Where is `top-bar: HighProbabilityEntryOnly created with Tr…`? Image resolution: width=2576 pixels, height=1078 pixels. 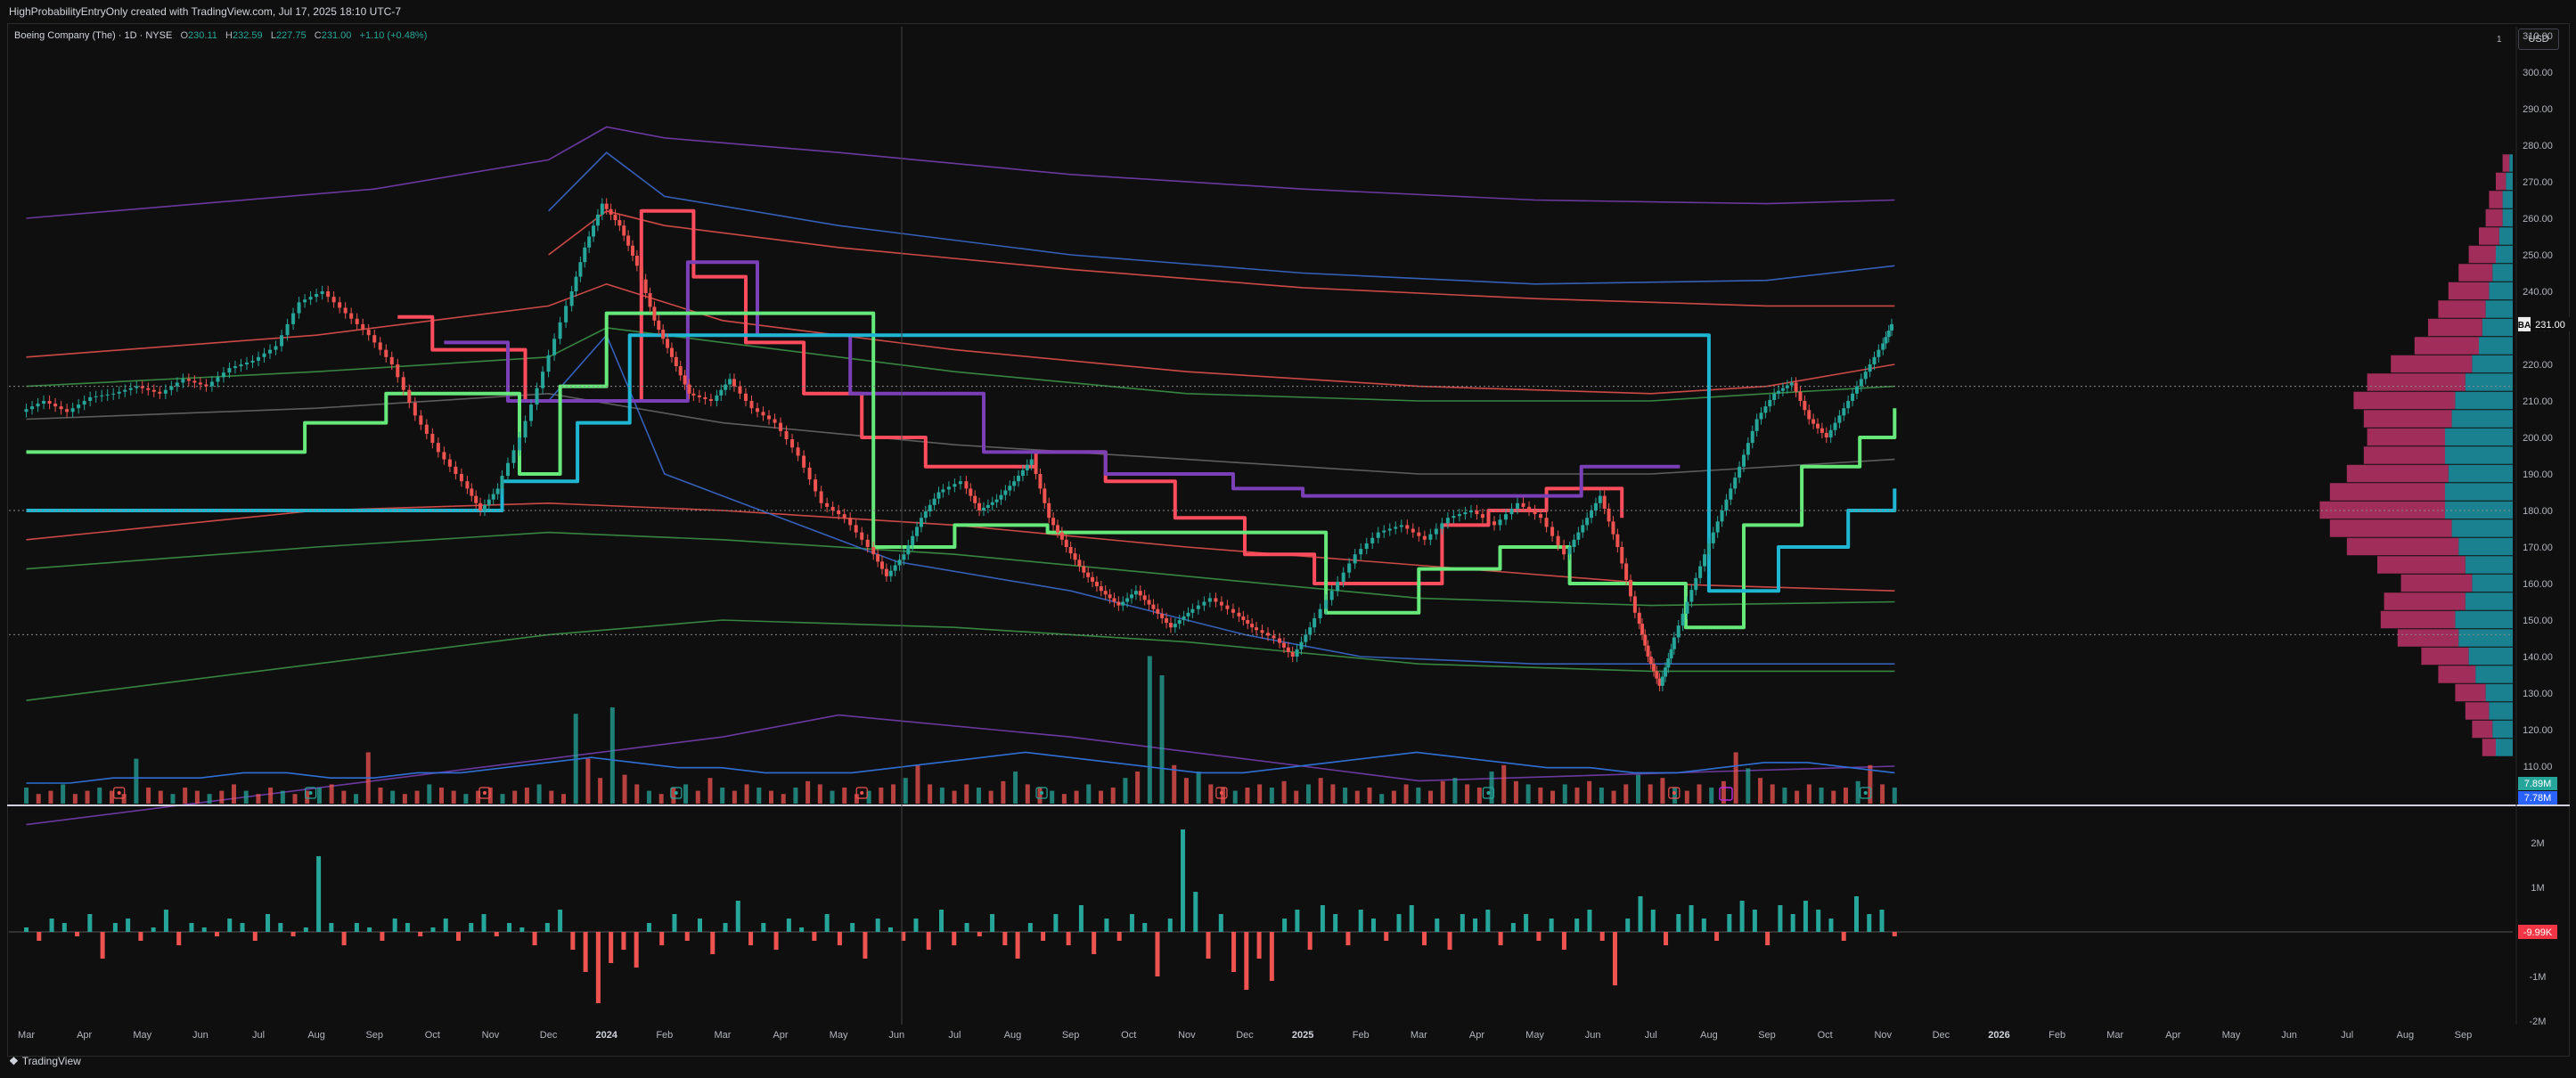
top-bar: HighProbabilityEntryOnly created with Tr… is located at coordinates (1288, 11).